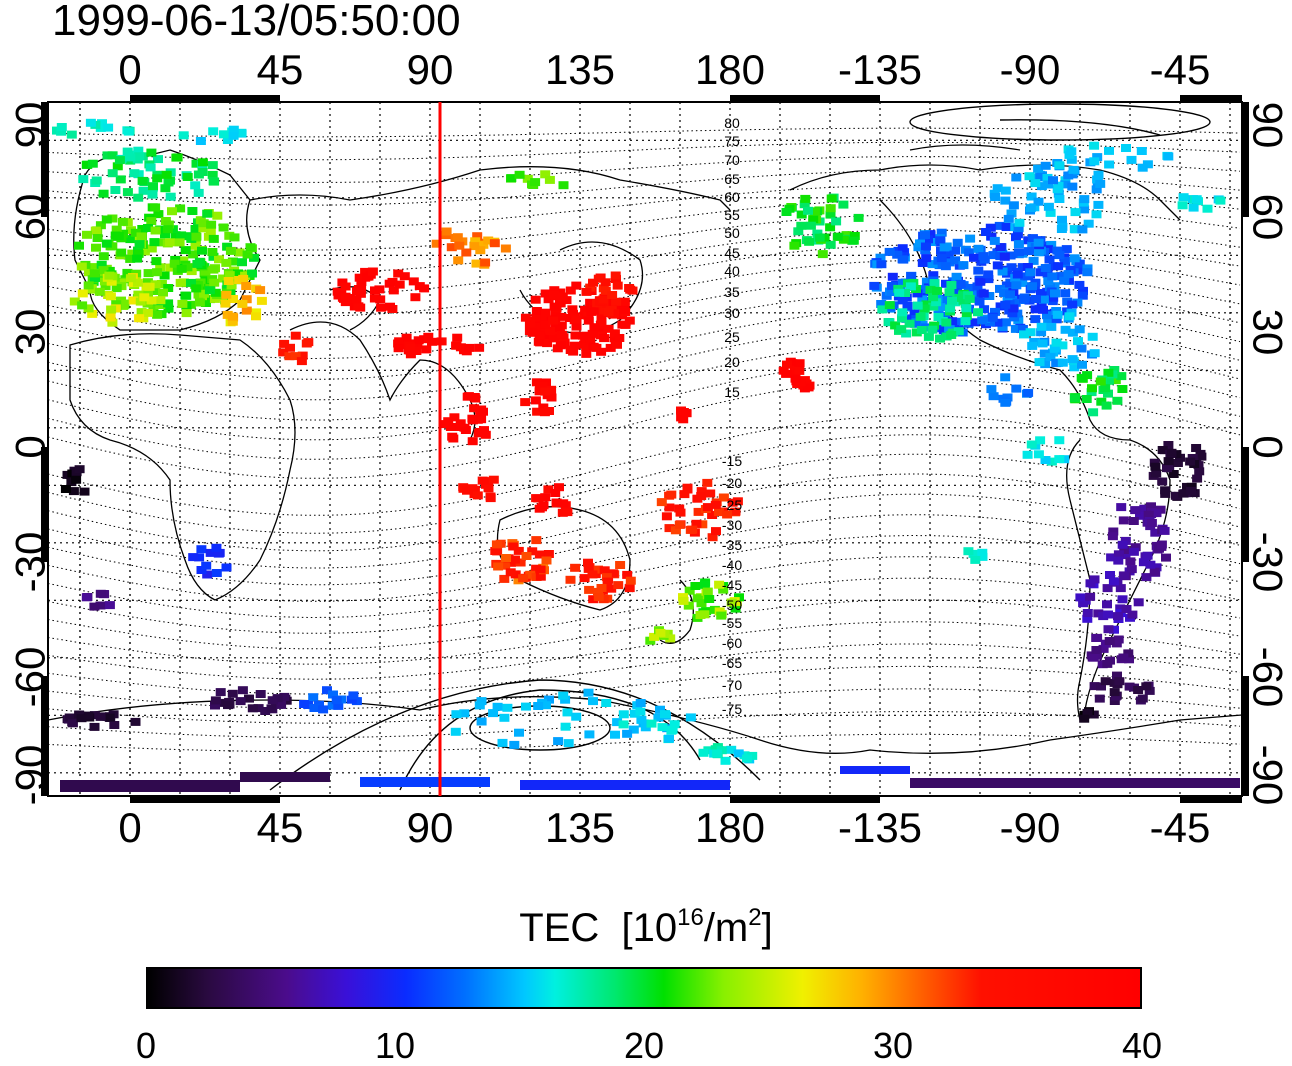  What do you see at coordinates (732, 141) in the screenshot?
I see `contour-label: 75` at bounding box center [732, 141].